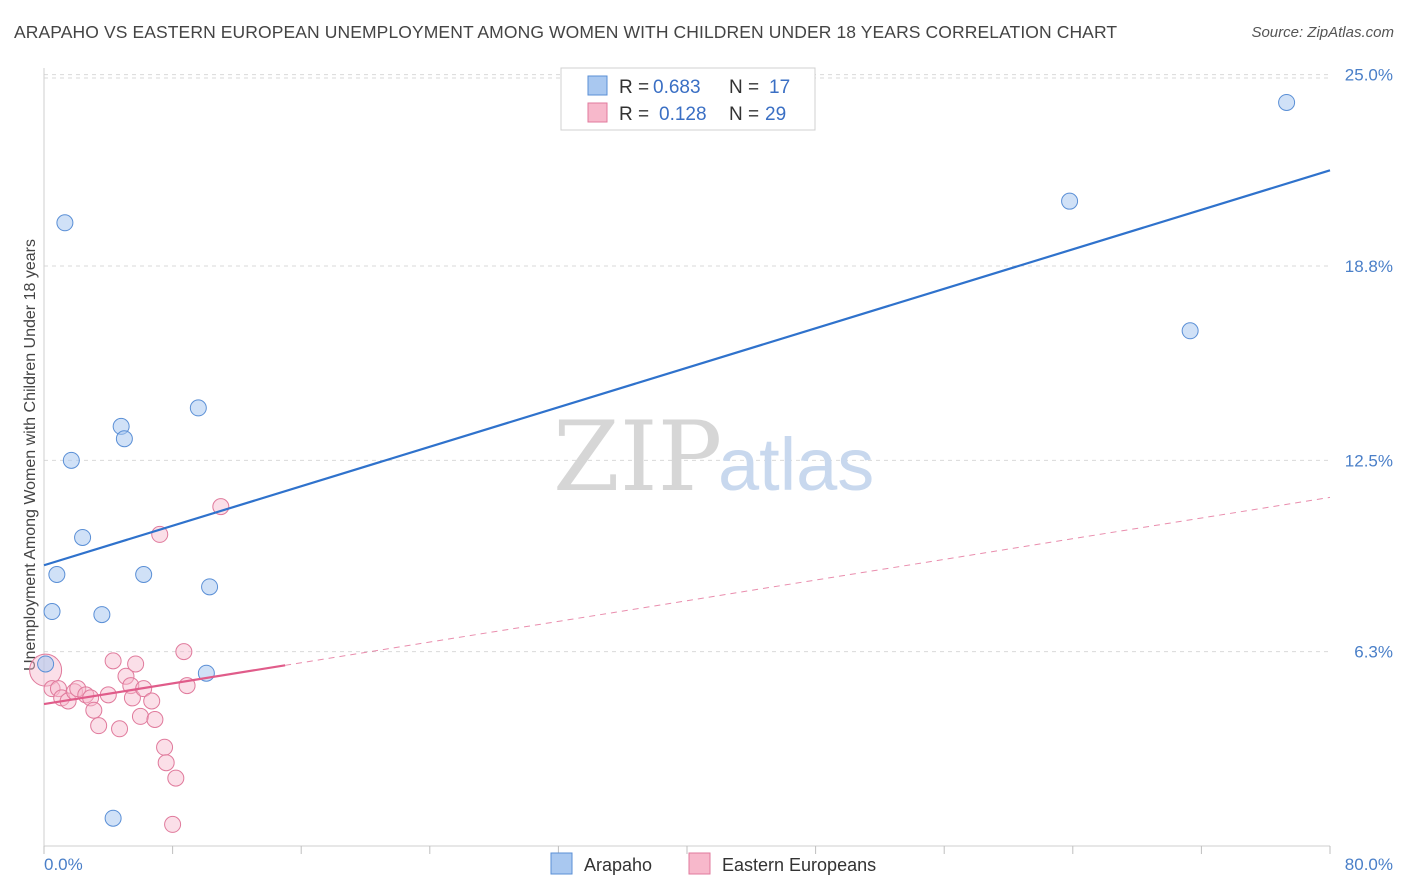 The image size is (1406, 892). I want to click on legend-r-label-eastern: R =, so click(634, 114).